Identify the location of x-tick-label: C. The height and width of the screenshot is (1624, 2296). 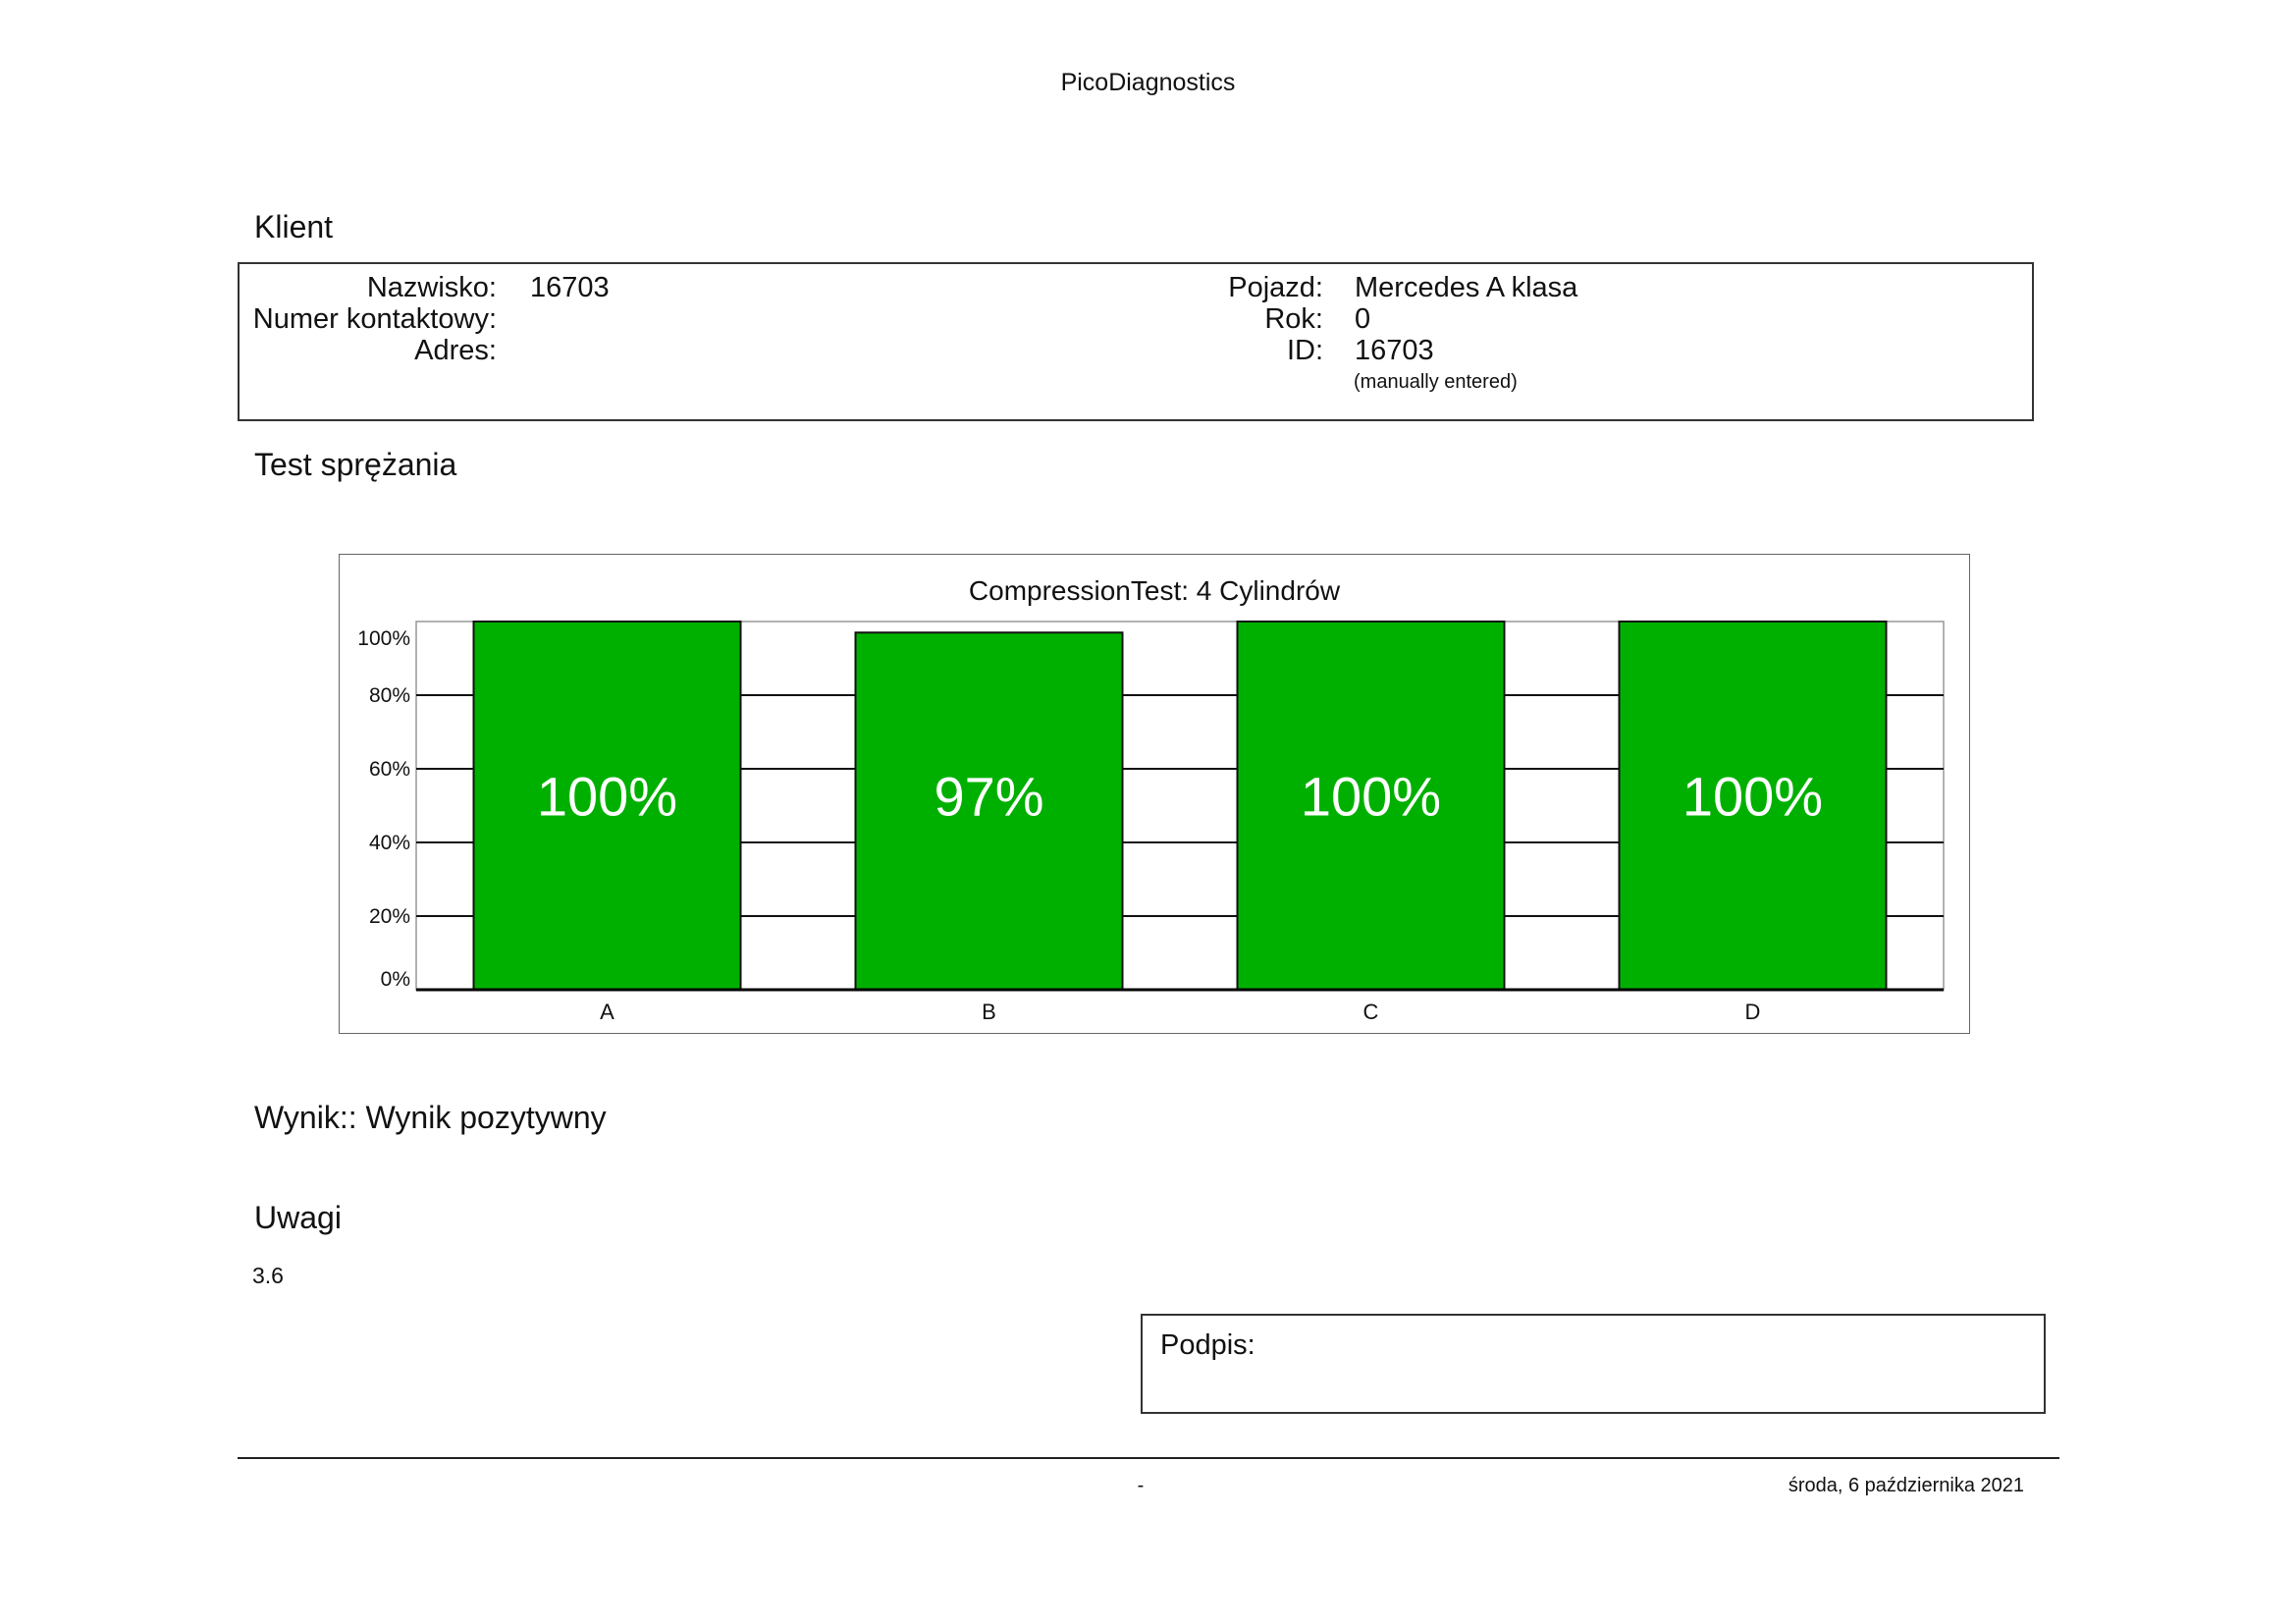
(1371, 1012).